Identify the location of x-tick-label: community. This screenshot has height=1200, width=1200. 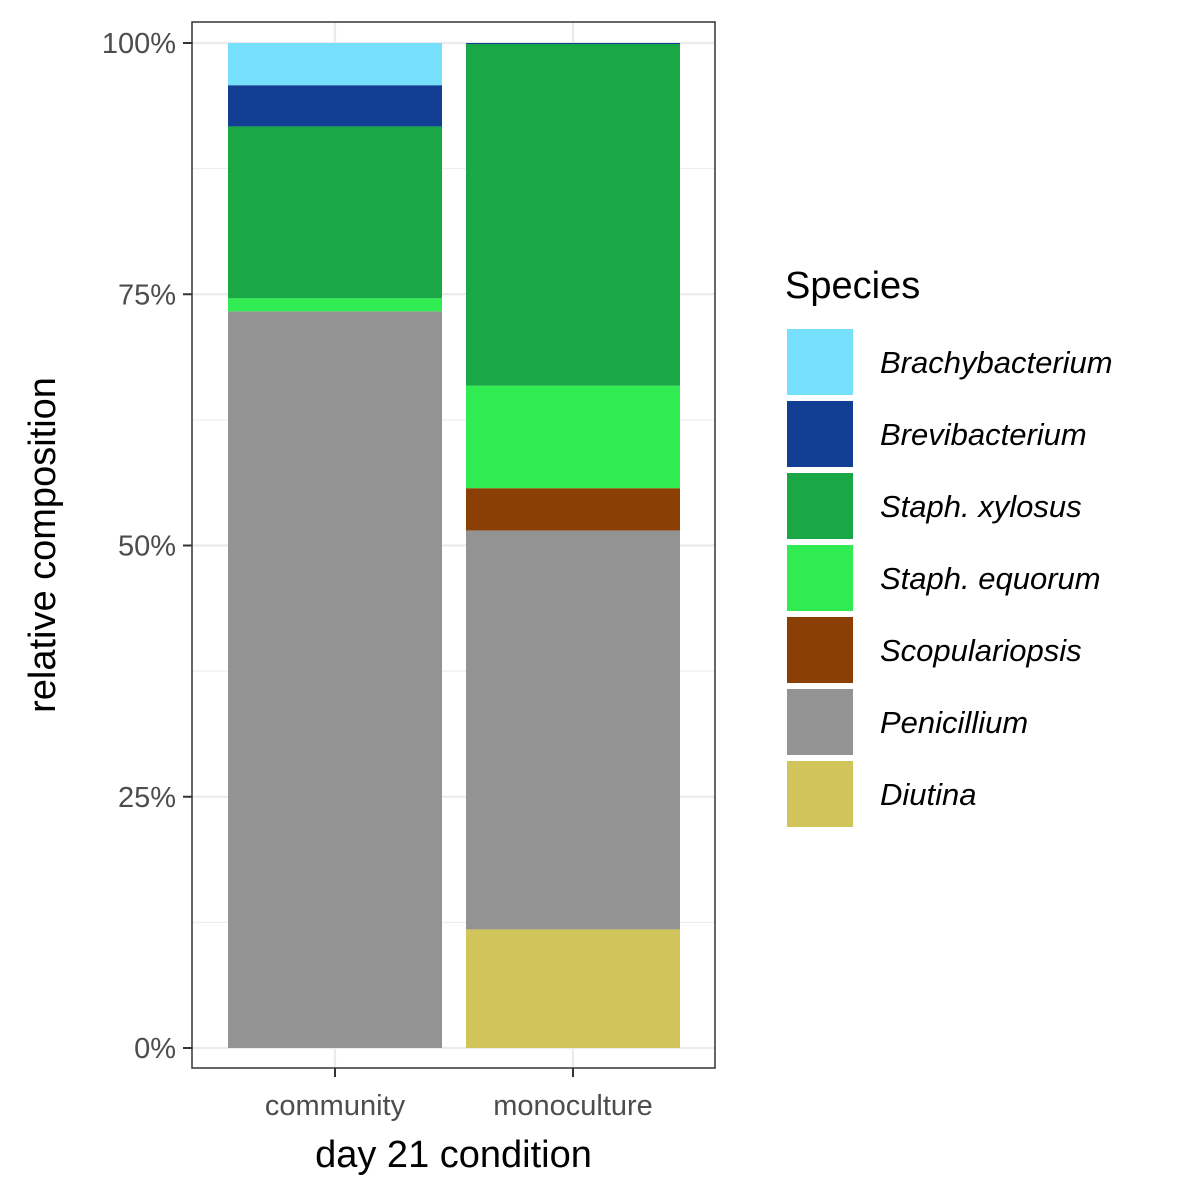
(335, 1106).